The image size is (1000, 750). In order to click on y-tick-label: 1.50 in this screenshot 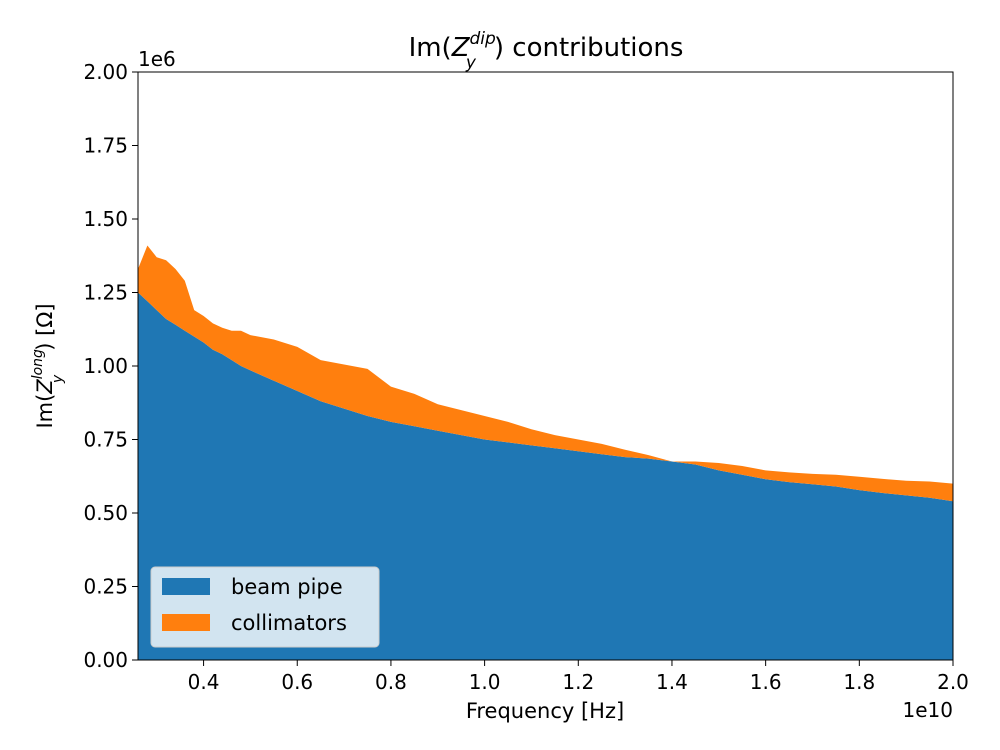, I will do `click(105, 219)`.